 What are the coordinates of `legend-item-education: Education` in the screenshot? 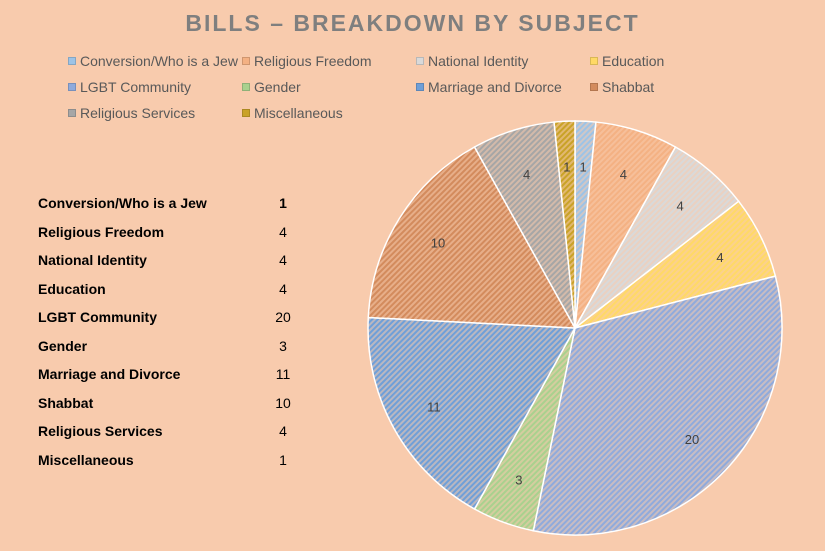 It's located at (627, 61).